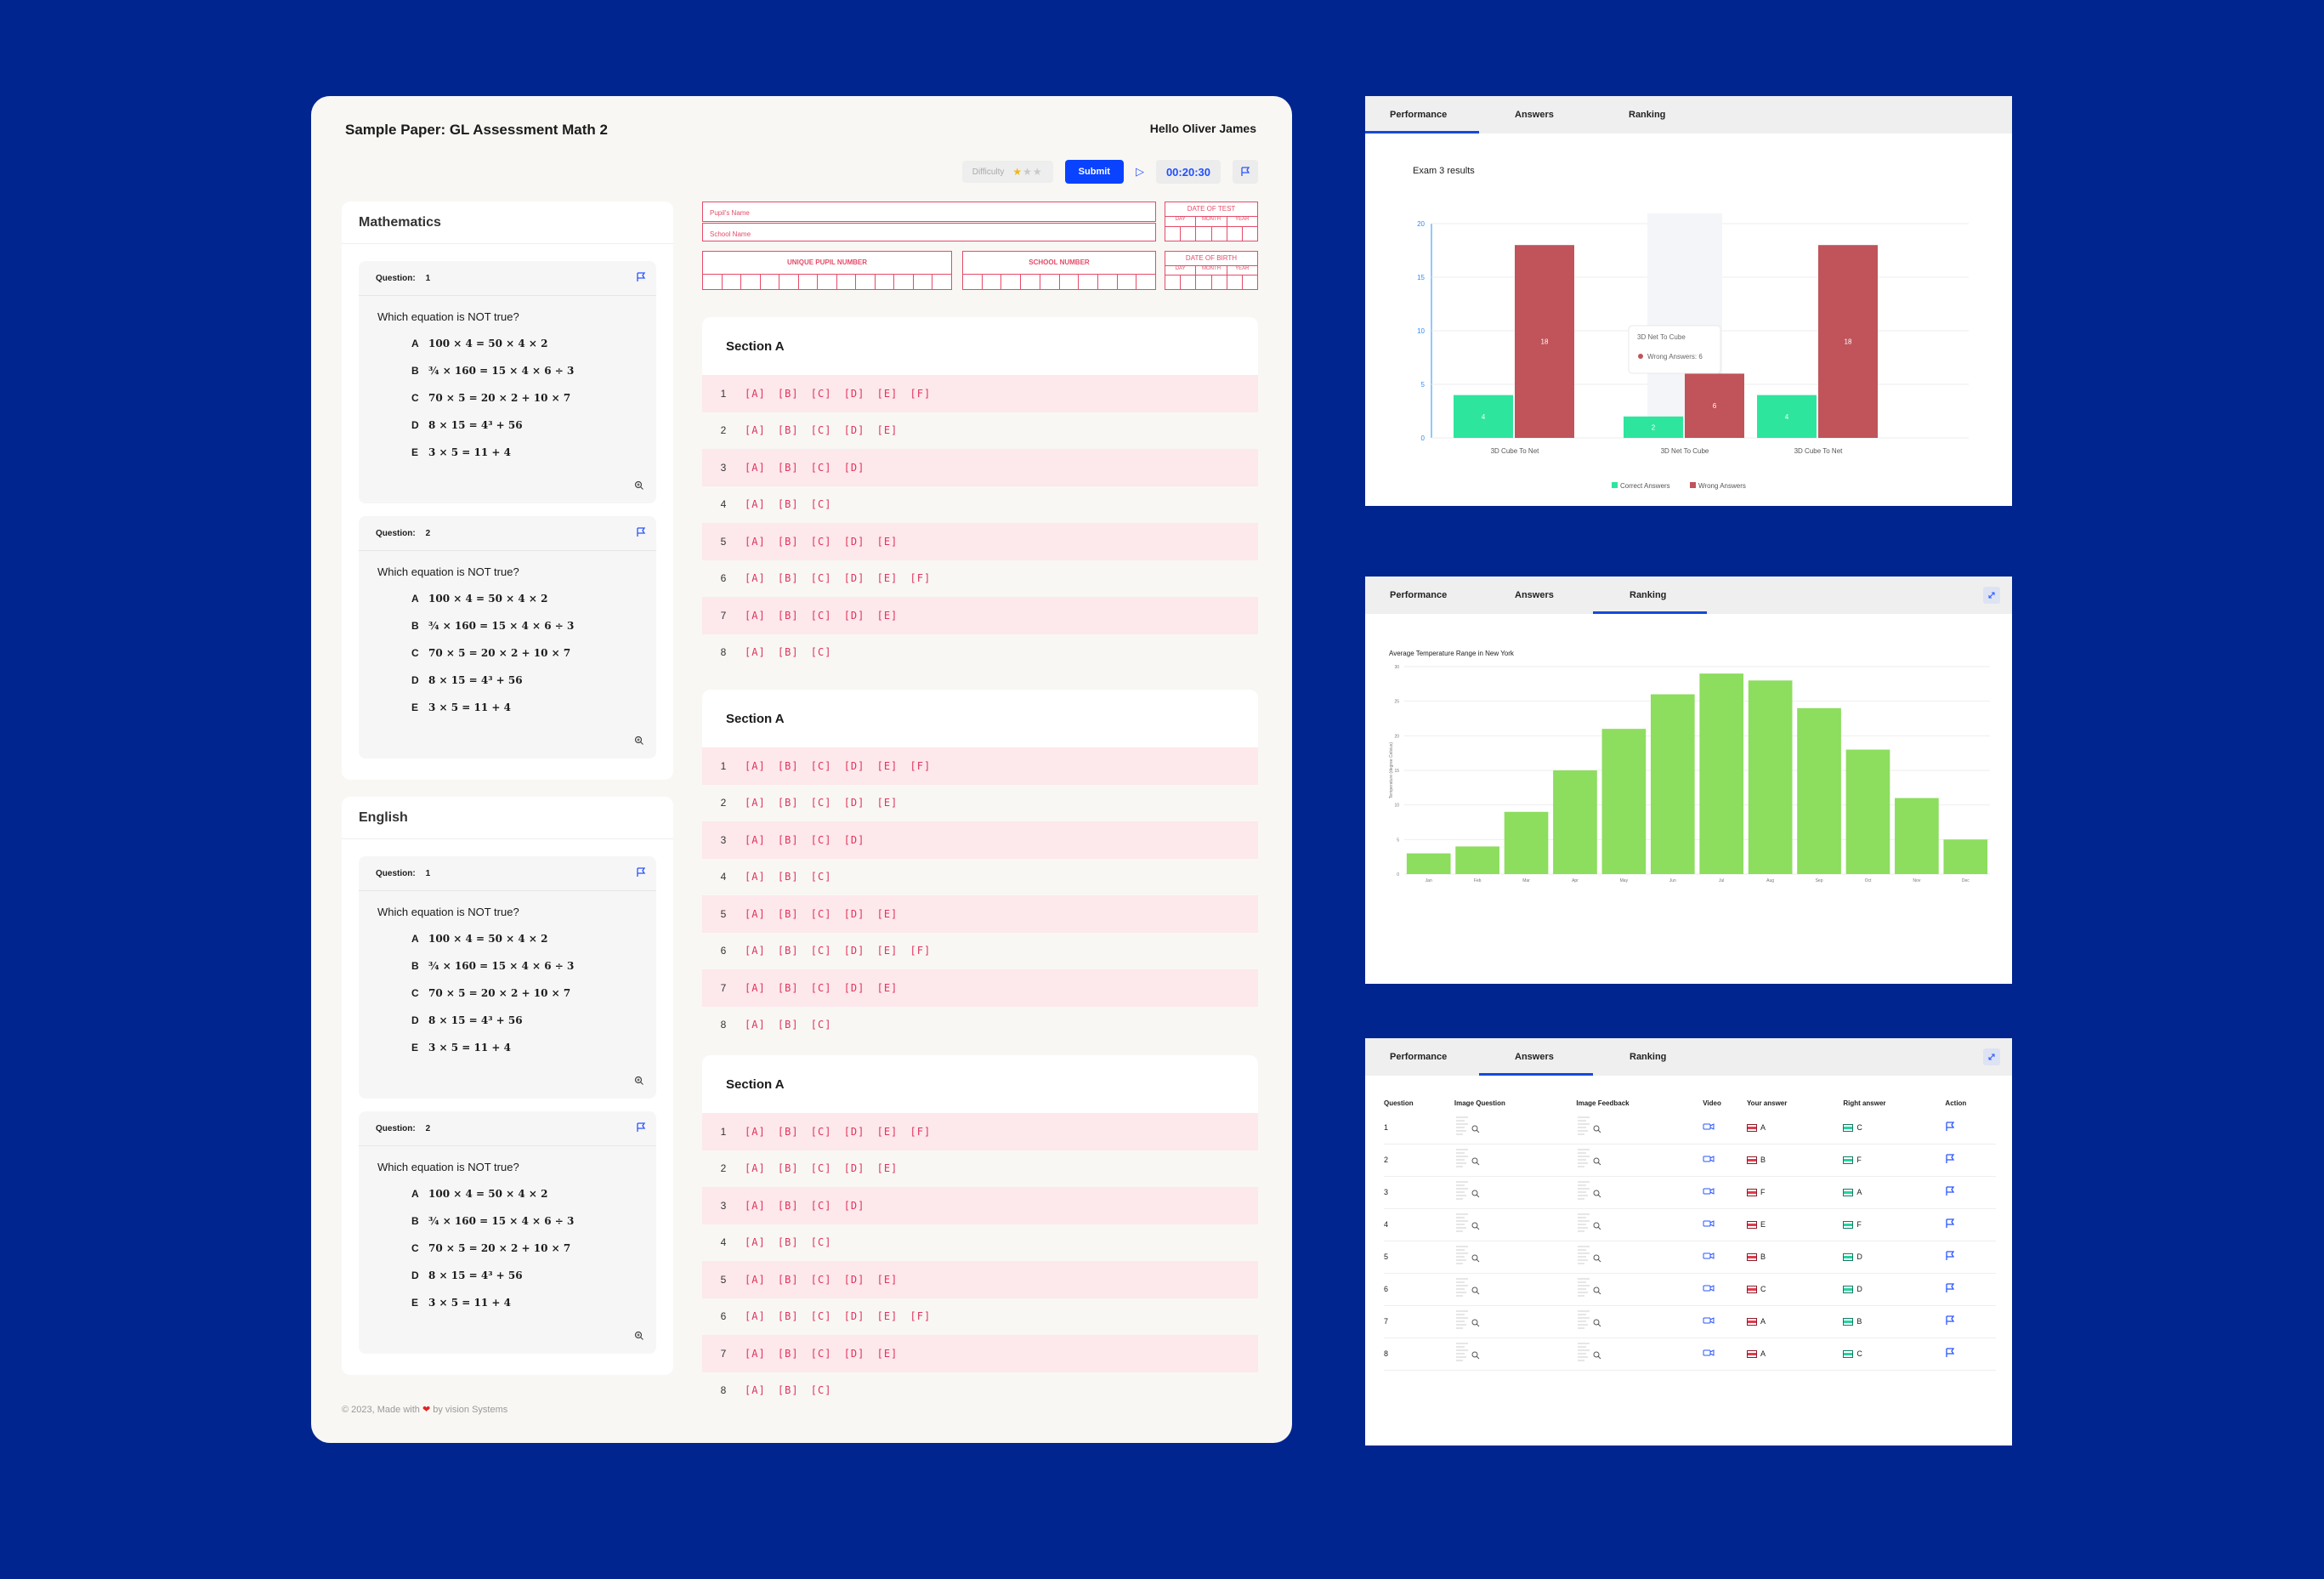  Describe the element at coordinates (929, 212) in the screenshot. I see `pupil-name-field: Pupil's Name` at that location.